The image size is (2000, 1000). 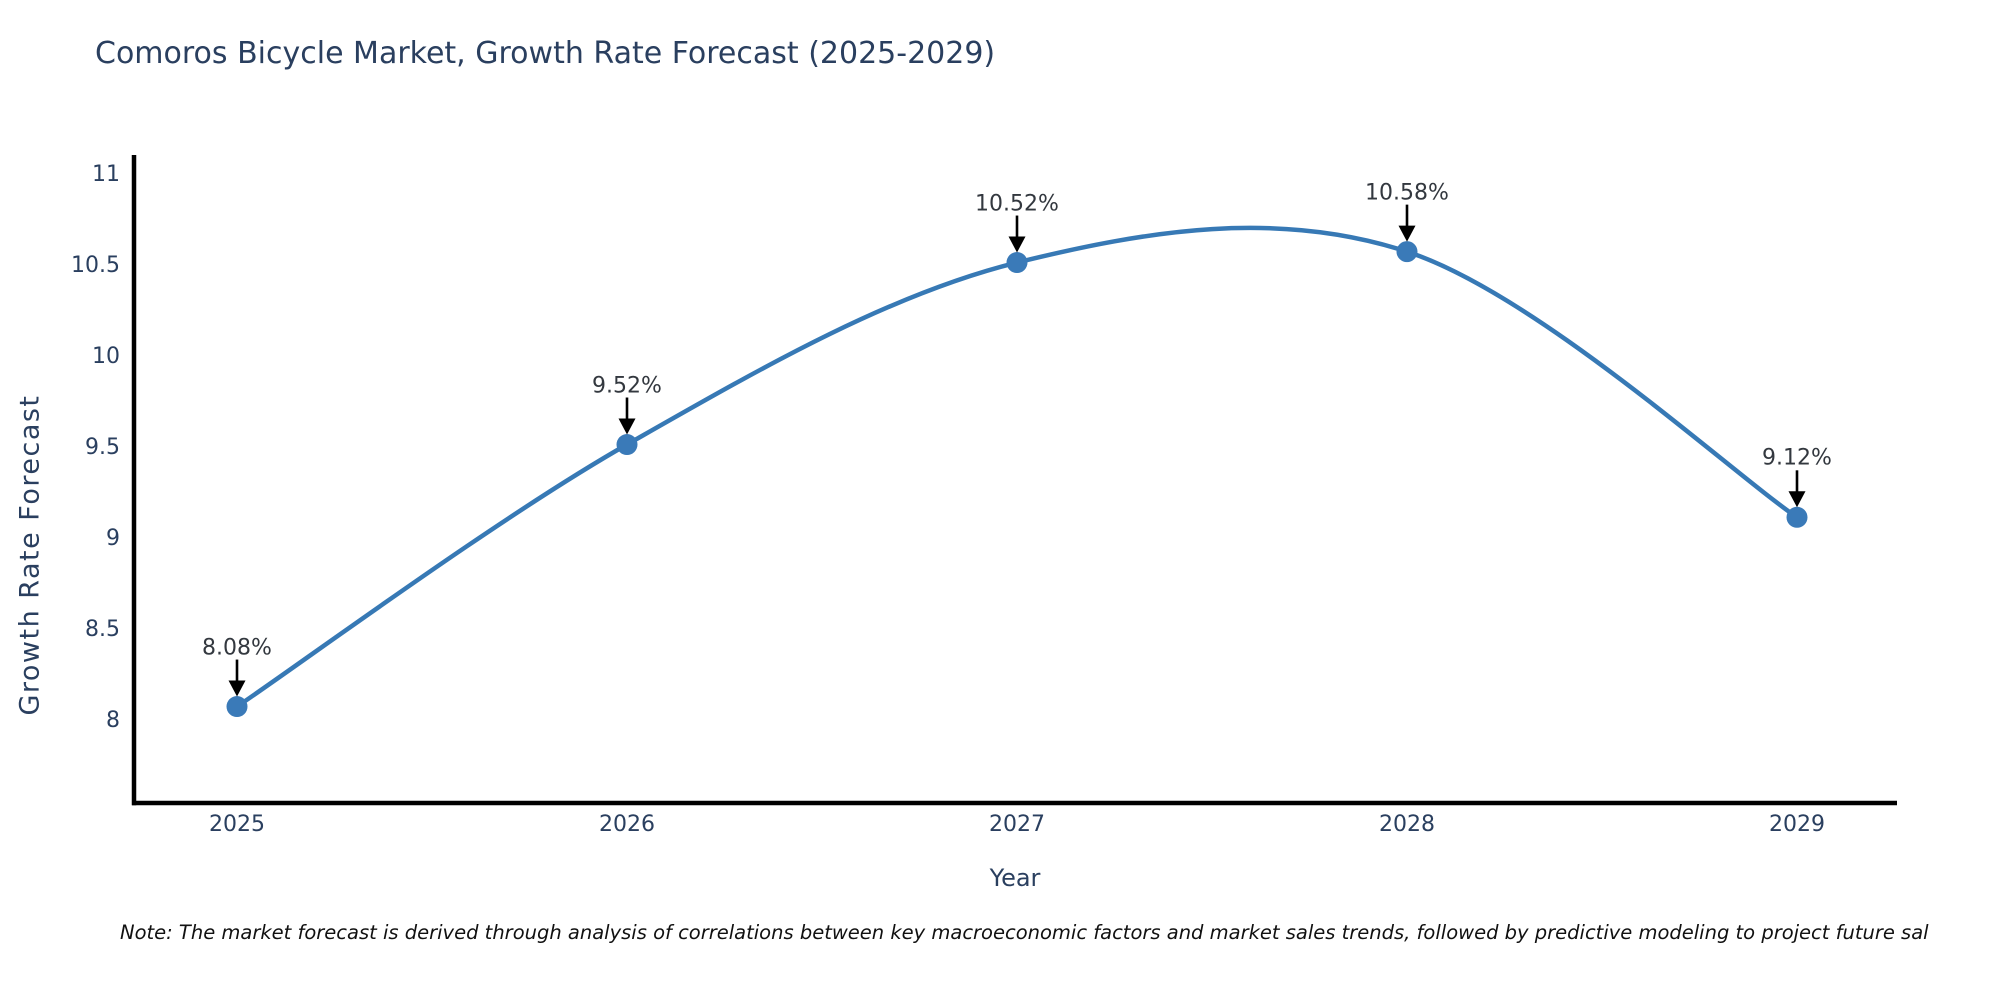 I want to click on point-annotation: 9.12%, so click(x=1797, y=458).